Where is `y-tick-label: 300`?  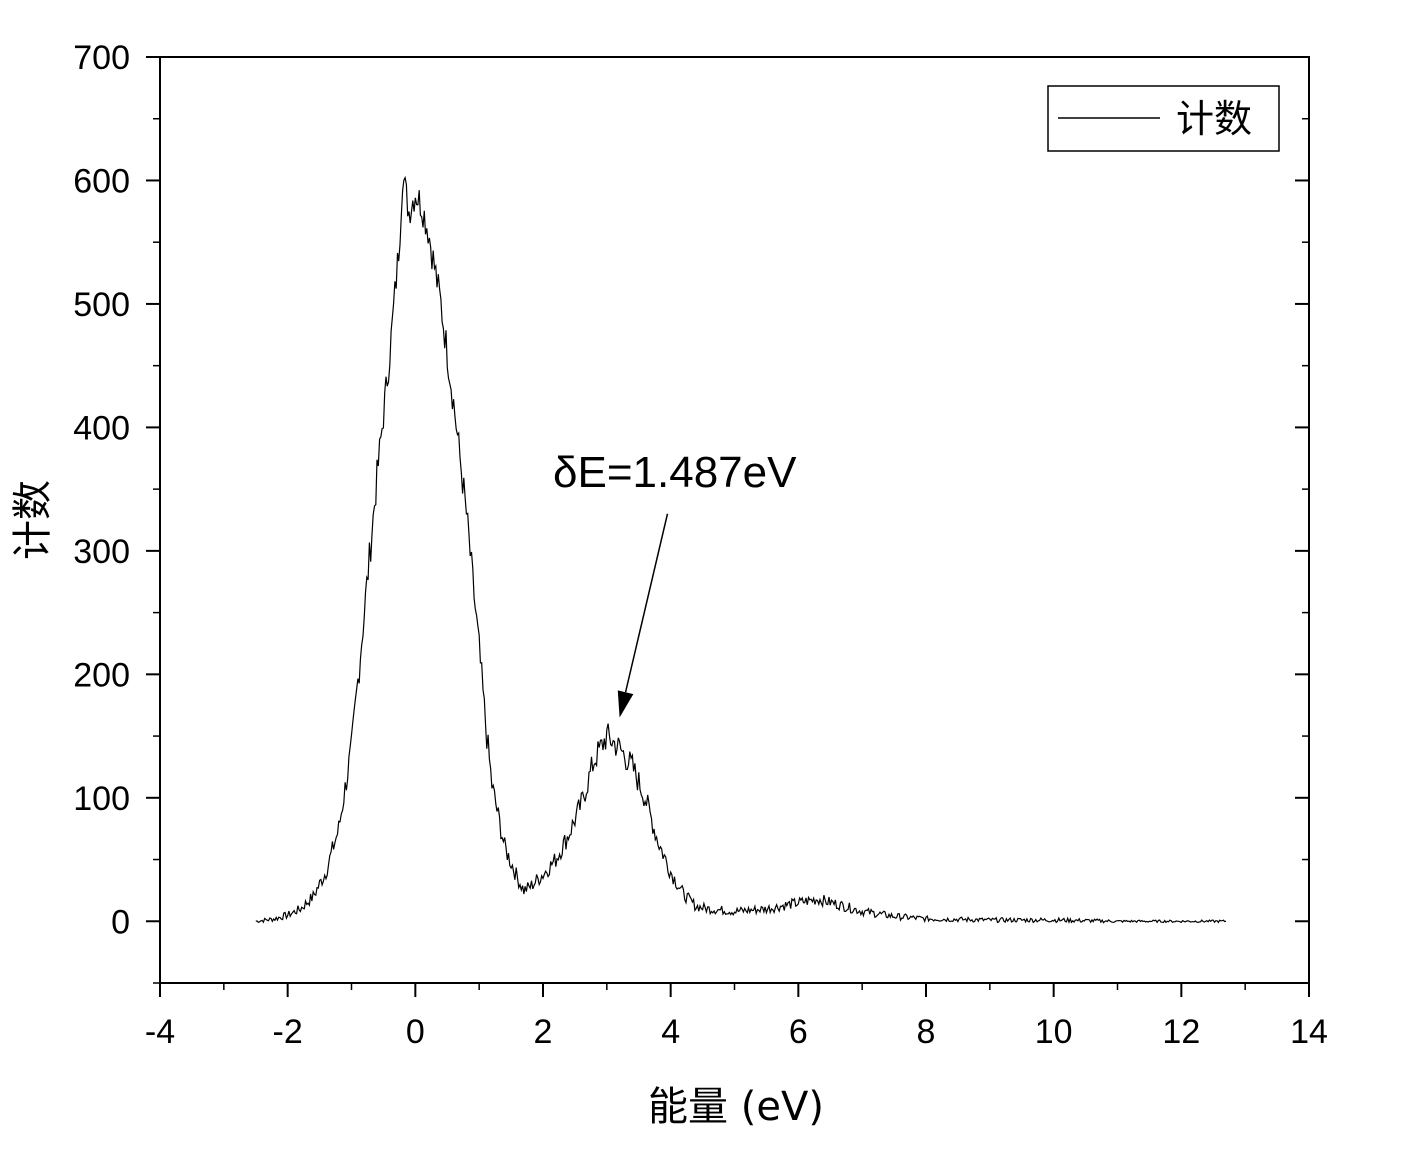
y-tick-label: 300 is located at coordinates (101, 552).